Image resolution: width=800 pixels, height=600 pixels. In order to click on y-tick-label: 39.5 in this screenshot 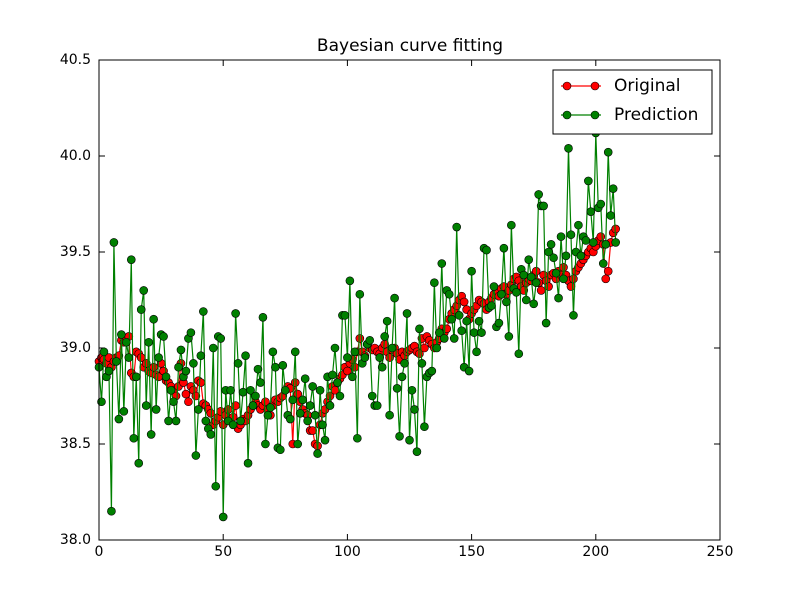, I will do `click(75, 252)`.